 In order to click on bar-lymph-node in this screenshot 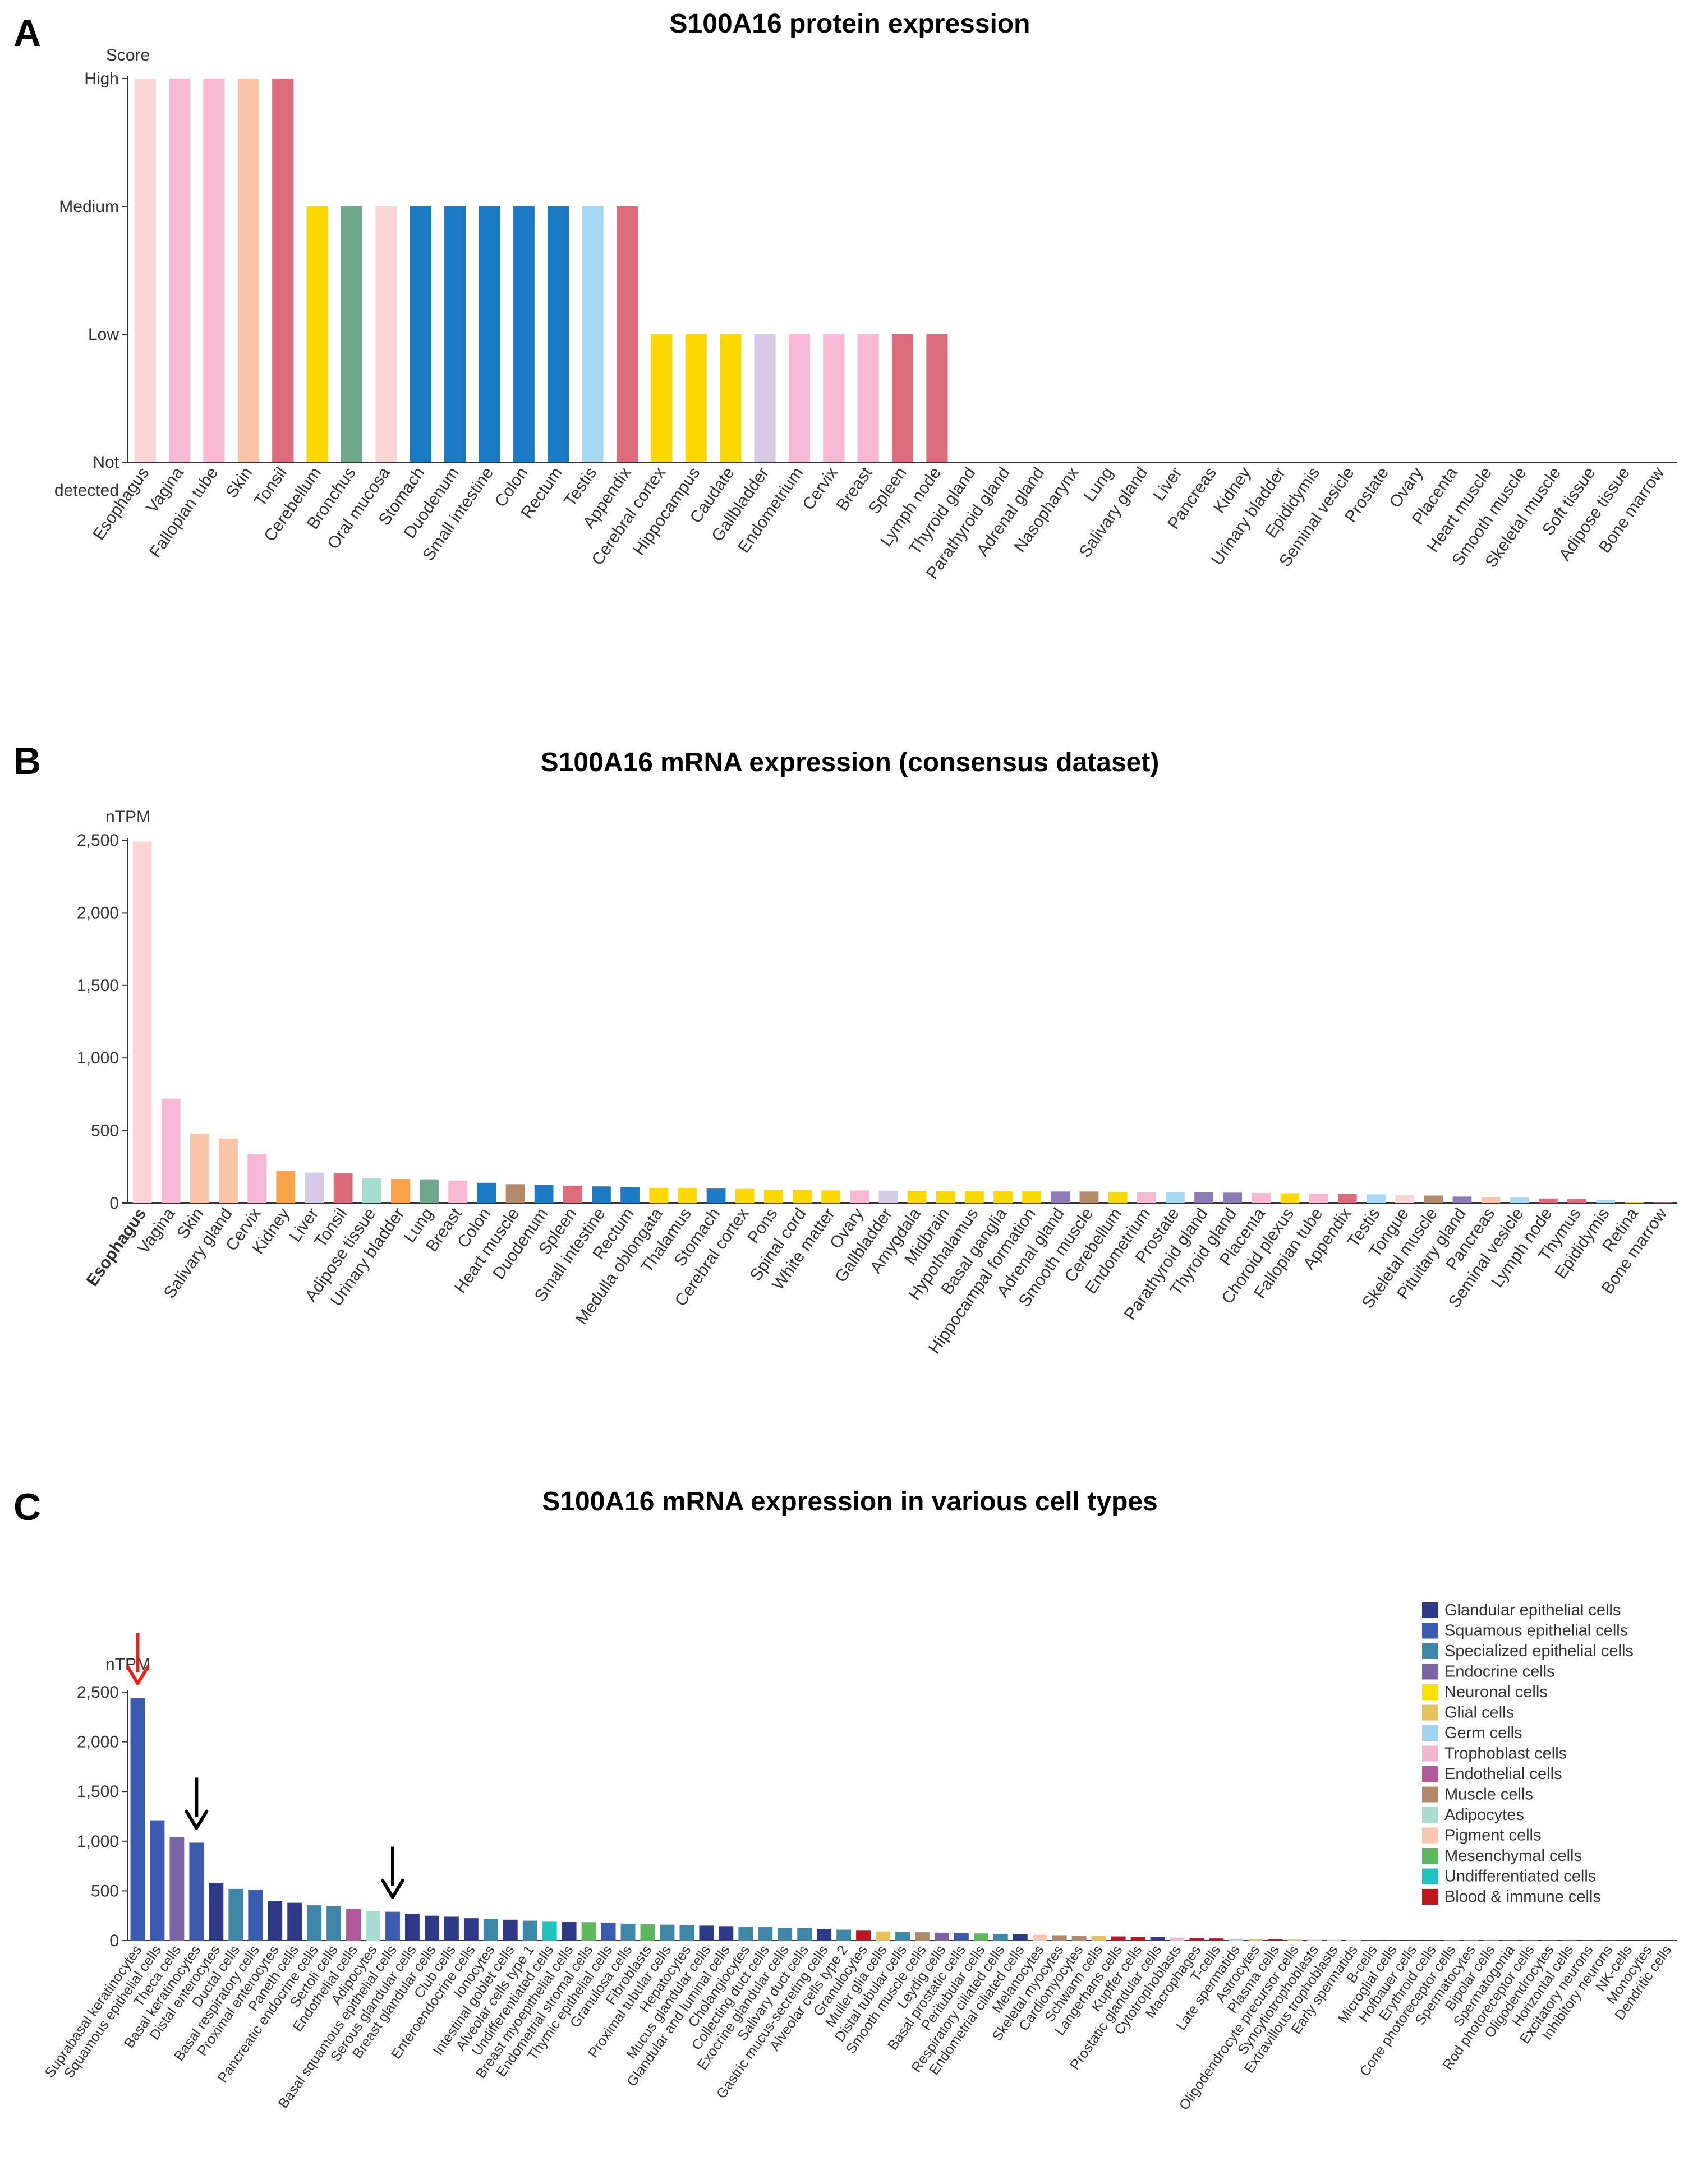, I will do `click(937, 398)`.